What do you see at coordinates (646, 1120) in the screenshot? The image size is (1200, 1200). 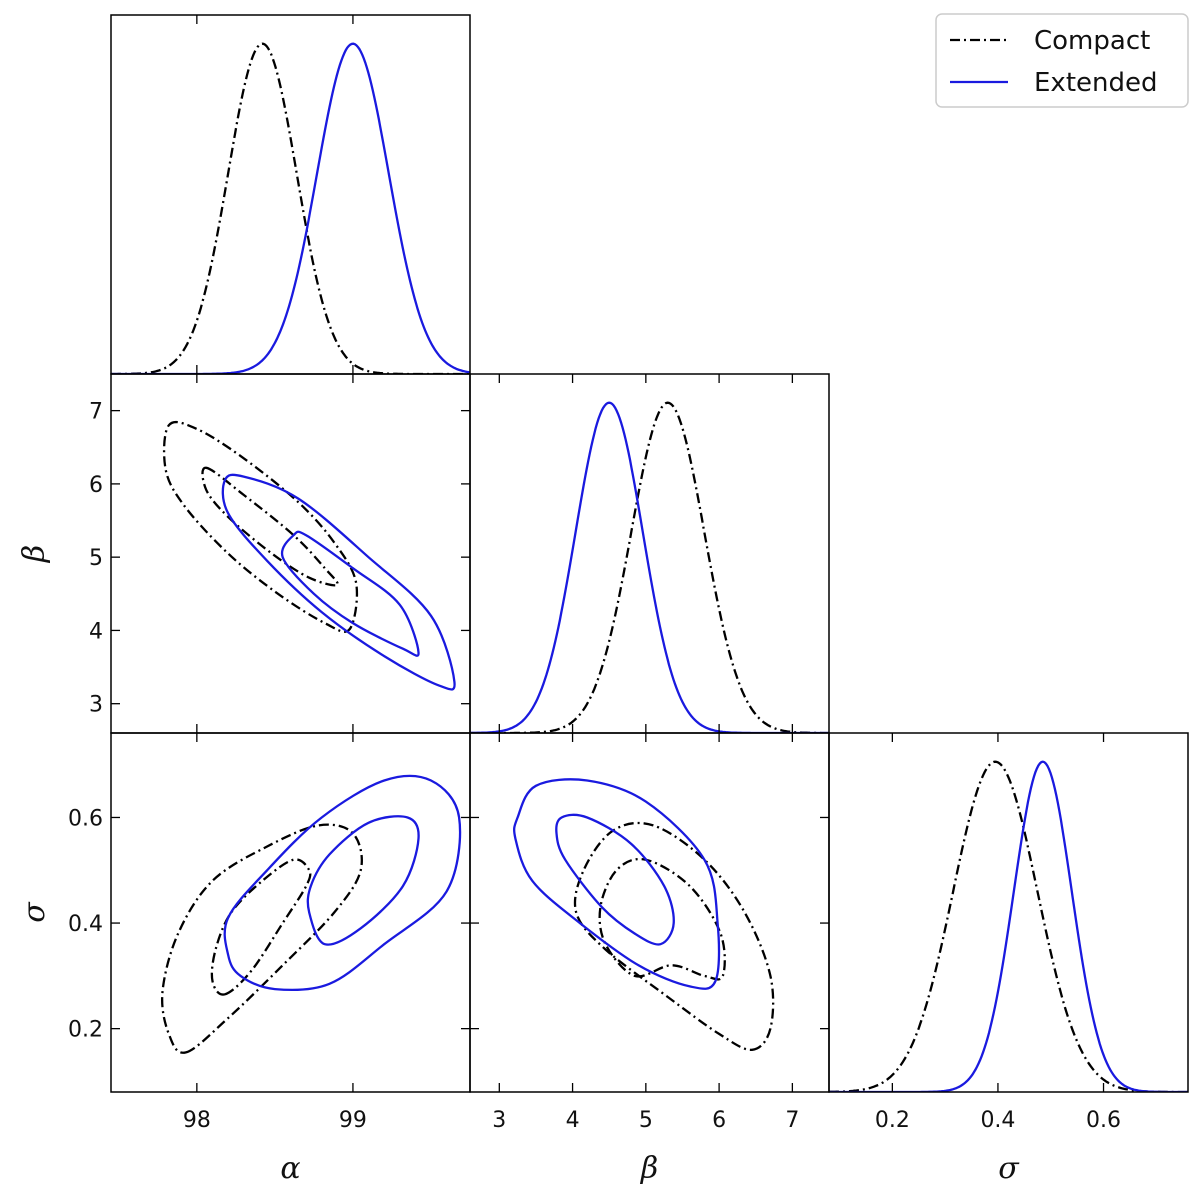 I see `x-tick-label-beta: 5` at bounding box center [646, 1120].